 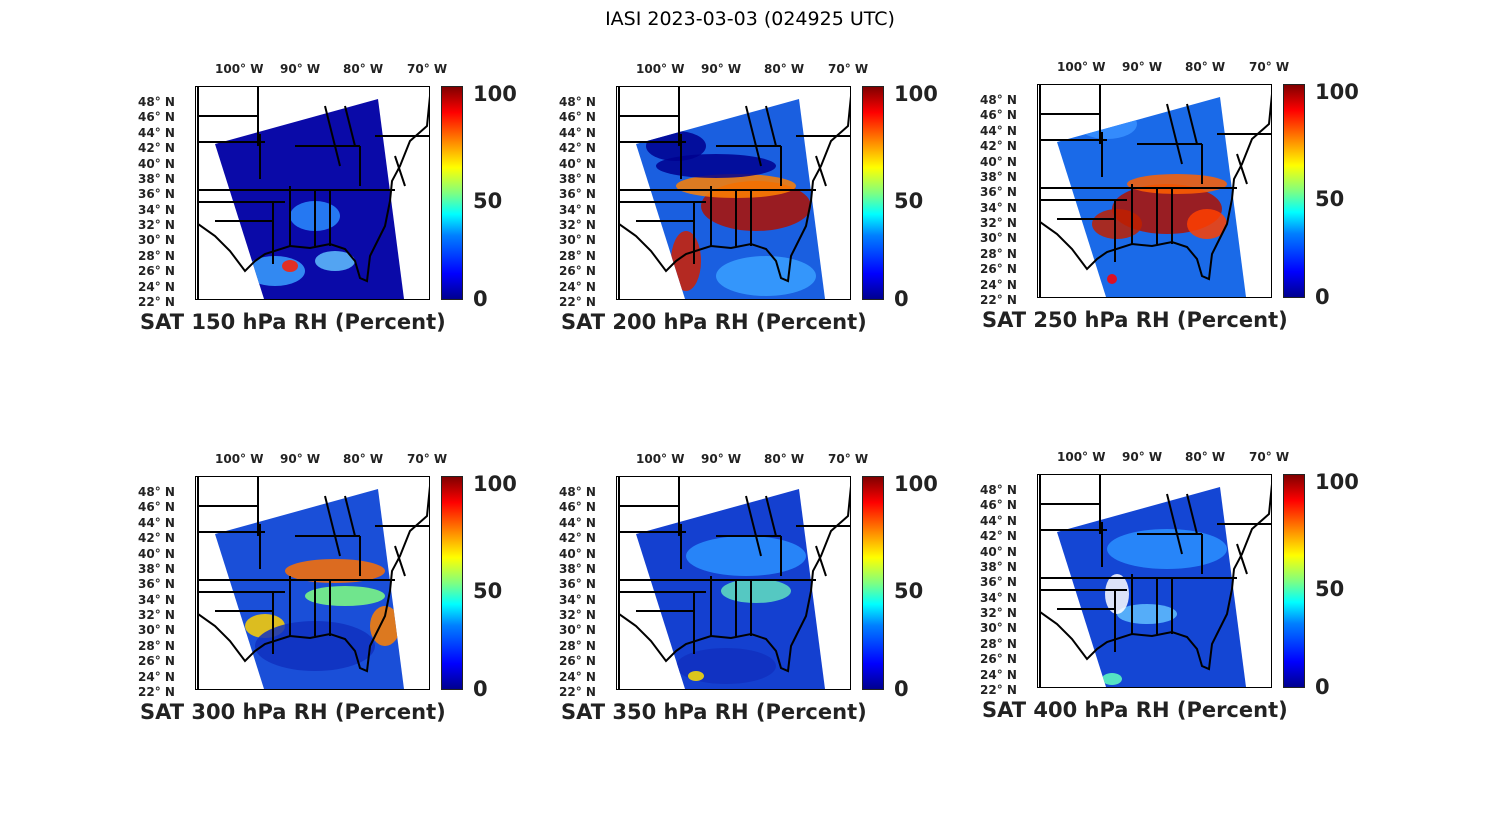 What do you see at coordinates (1135, 320) in the screenshot?
I see `panel-title: SAT 250 hPa RH (Percent)` at bounding box center [1135, 320].